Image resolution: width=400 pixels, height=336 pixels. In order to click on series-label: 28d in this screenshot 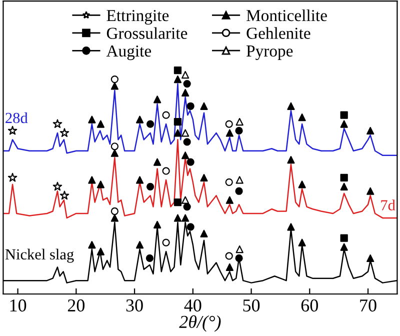, I will do `click(17, 118)`.